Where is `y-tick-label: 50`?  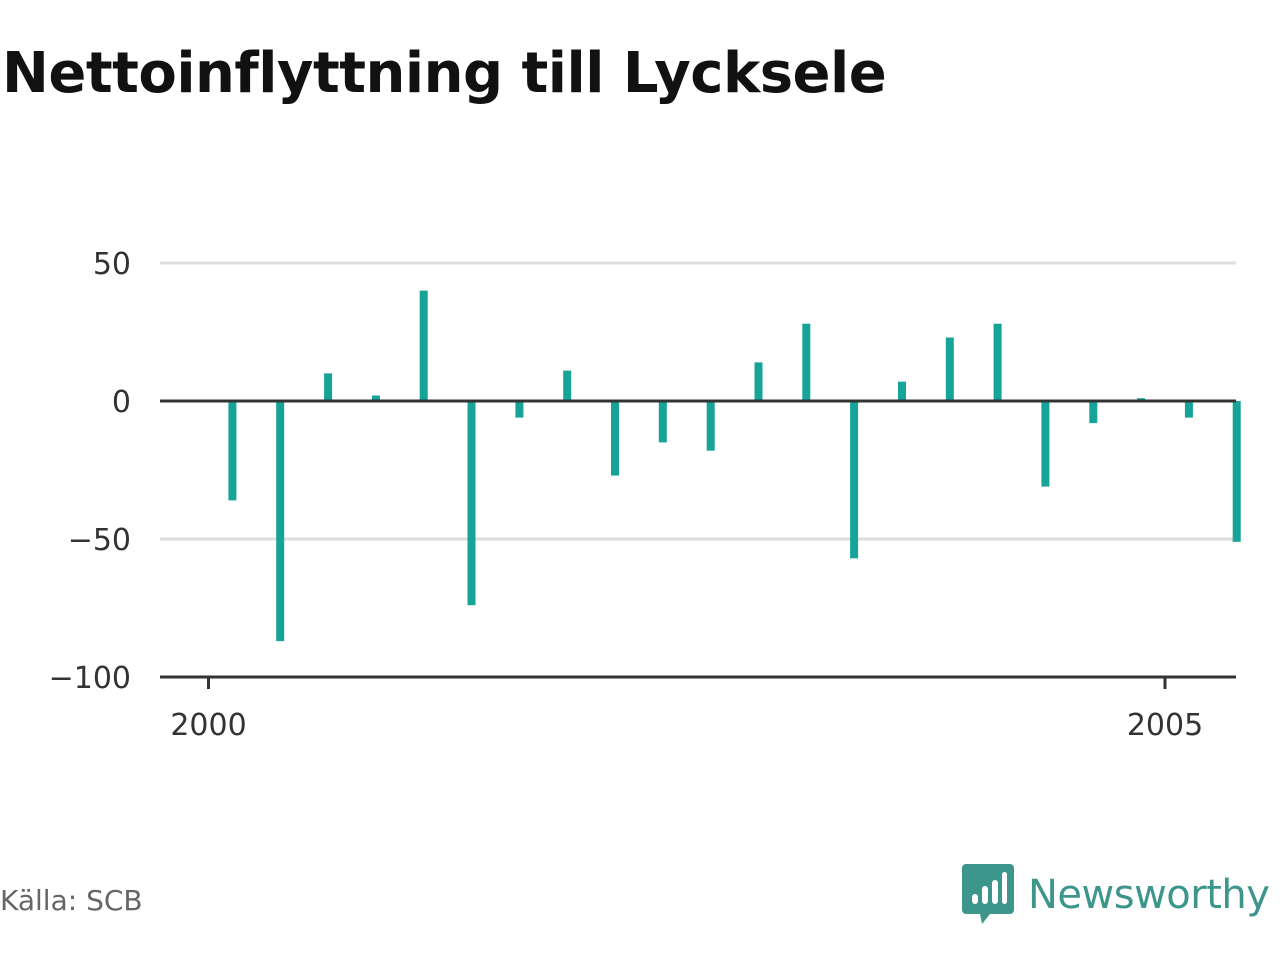
y-tick-label: 50 is located at coordinates (112, 264).